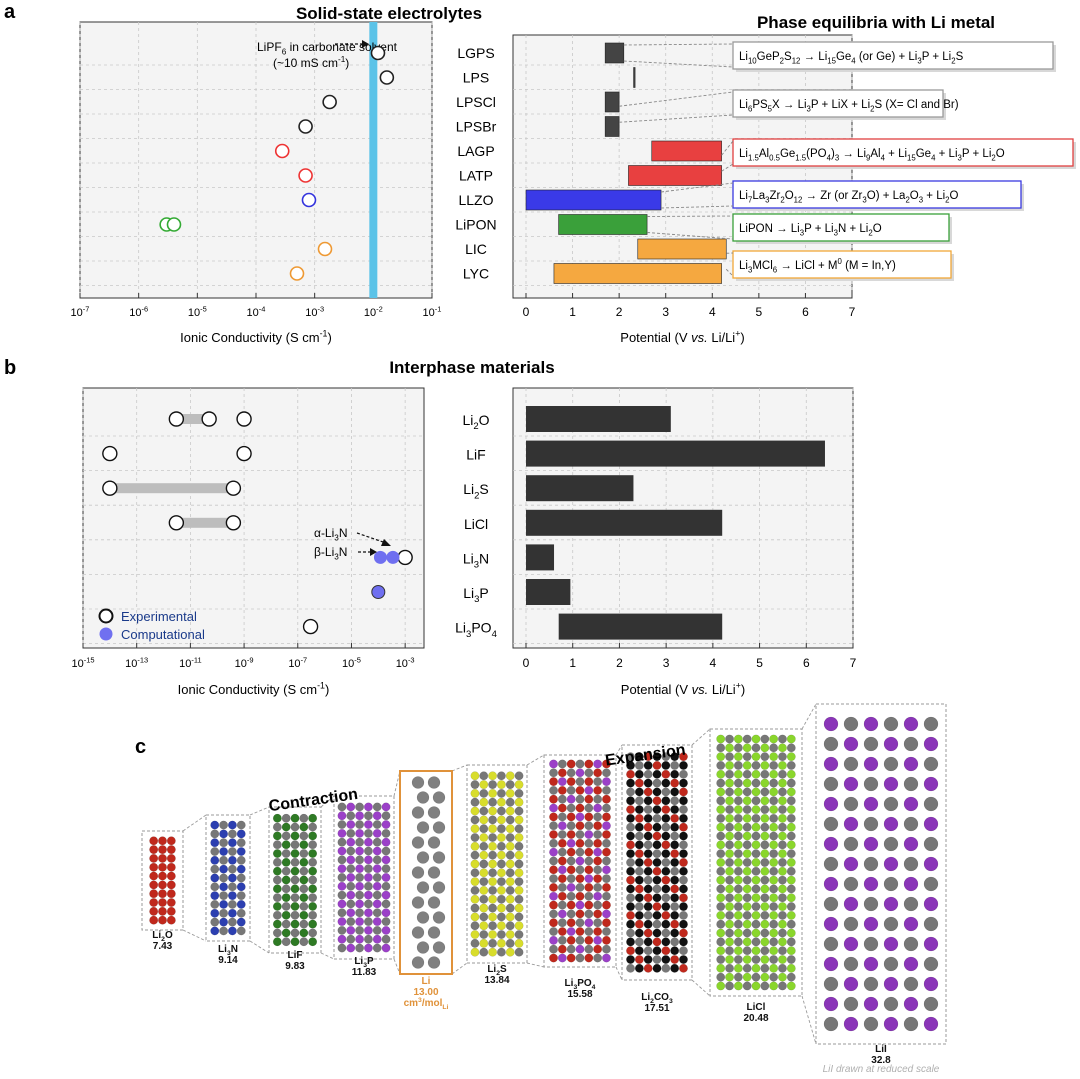  Describe the element at coordinates (256, 311) in the screenshot. I see `a-cond-tick-label: 10-4` at that location.